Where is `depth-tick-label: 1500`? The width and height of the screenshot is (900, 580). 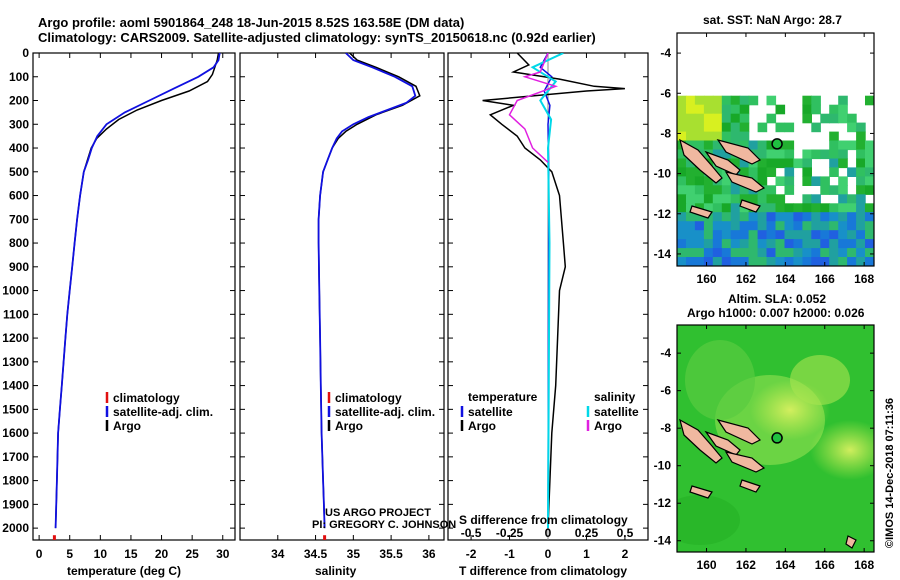
depth-tick-label: 1500 is located at coordinates (15, 409).